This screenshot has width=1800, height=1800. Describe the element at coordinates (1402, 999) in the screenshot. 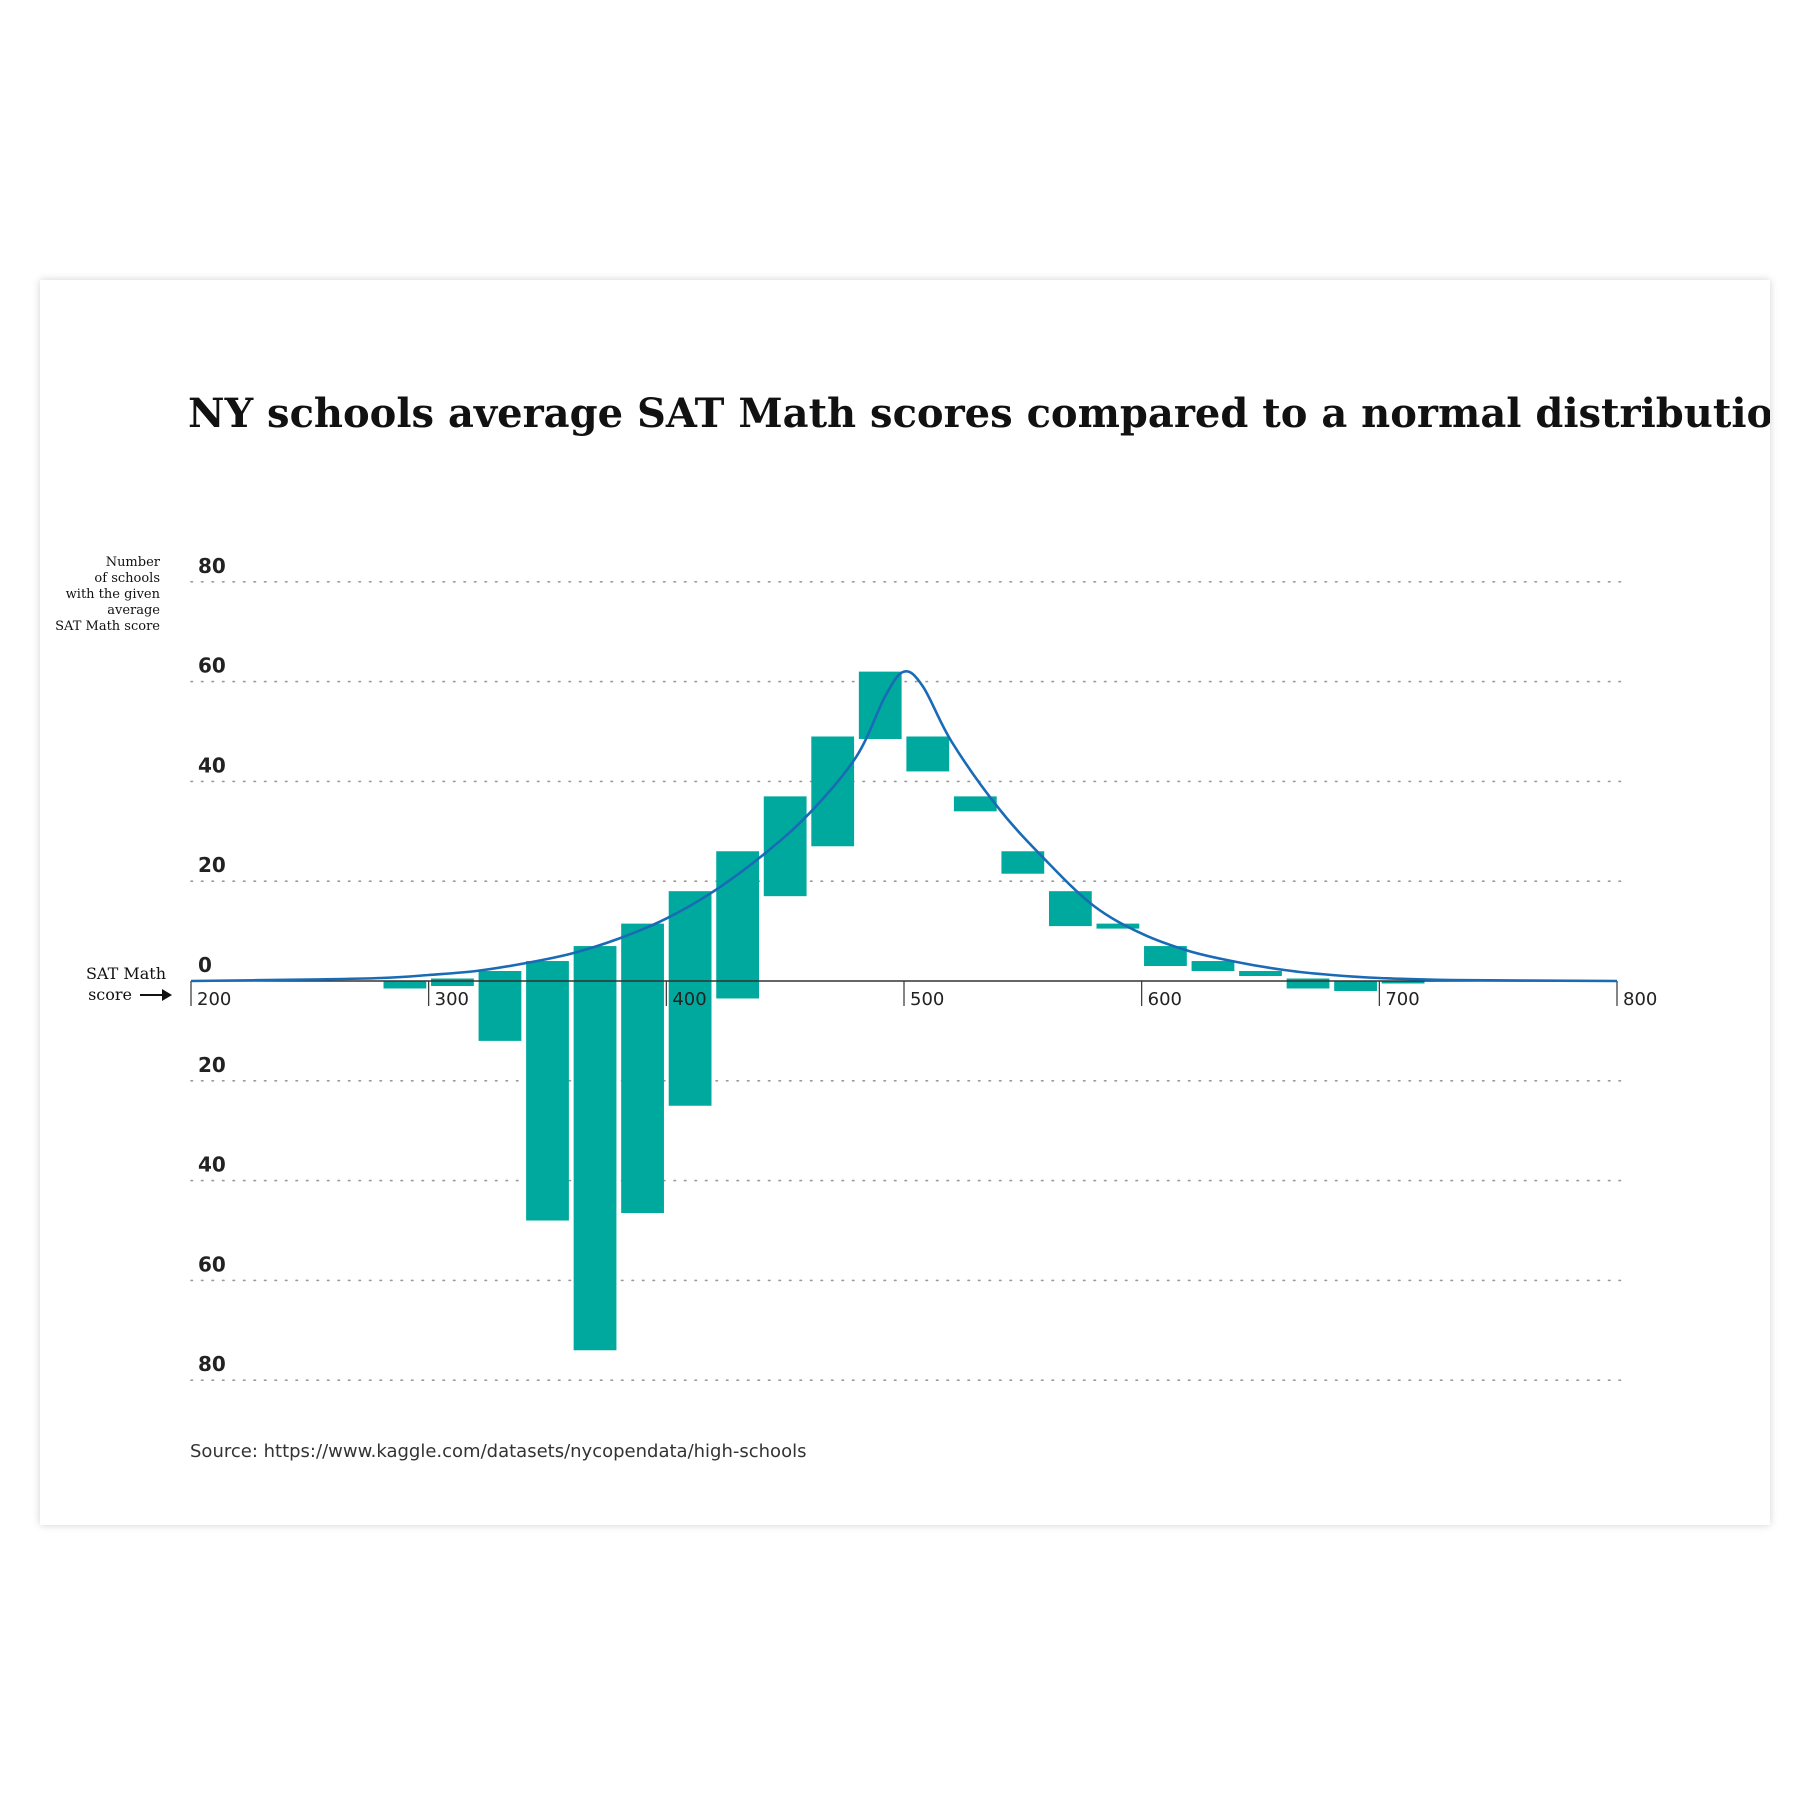

I see `x-tick-label: 700` at that location.